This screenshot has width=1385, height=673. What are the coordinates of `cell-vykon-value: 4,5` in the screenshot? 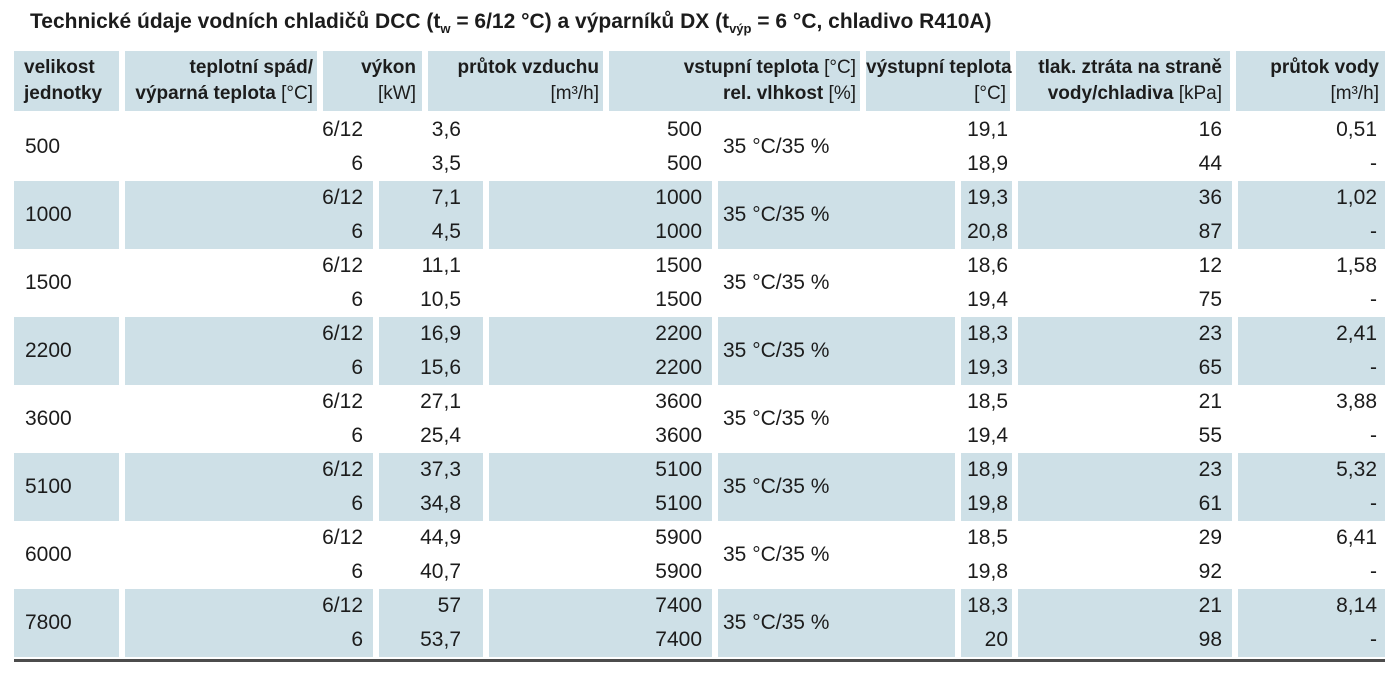 It's located at (446, 232).